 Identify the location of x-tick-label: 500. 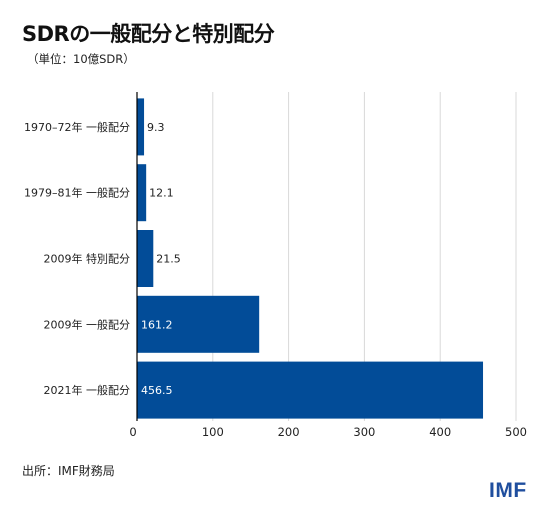
(516, 432).